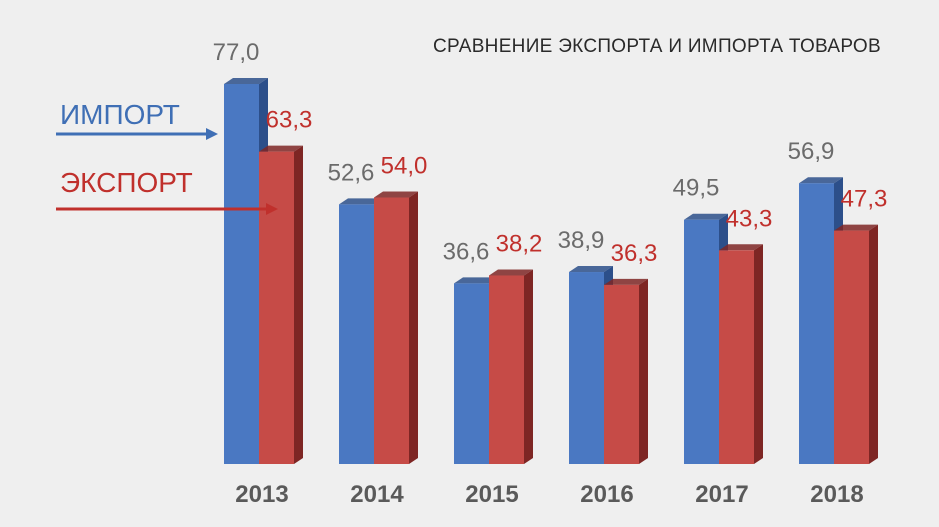  What do you see at coordinates (120, 114) in the screenshot?
I see `legend-import-label: ИМПОРТ` at bounding box center [120, 114].